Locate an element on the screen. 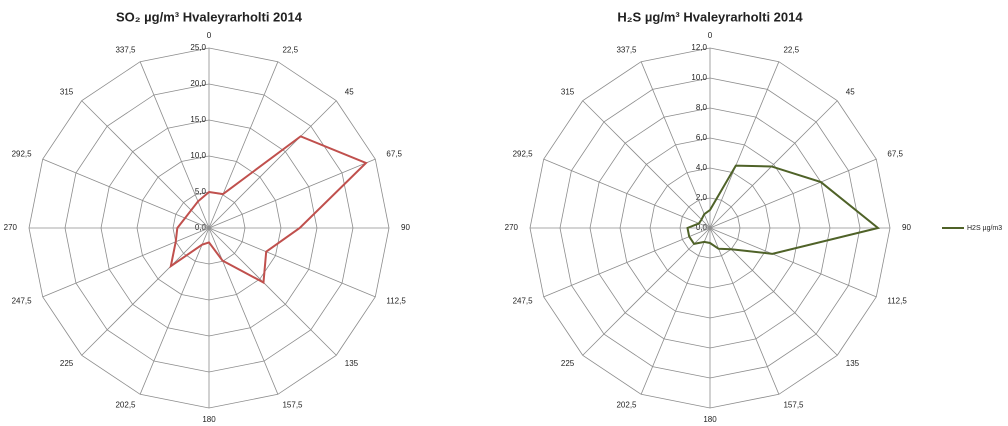  y-tick-label: 4,0 is located at coordinates (702, 167).